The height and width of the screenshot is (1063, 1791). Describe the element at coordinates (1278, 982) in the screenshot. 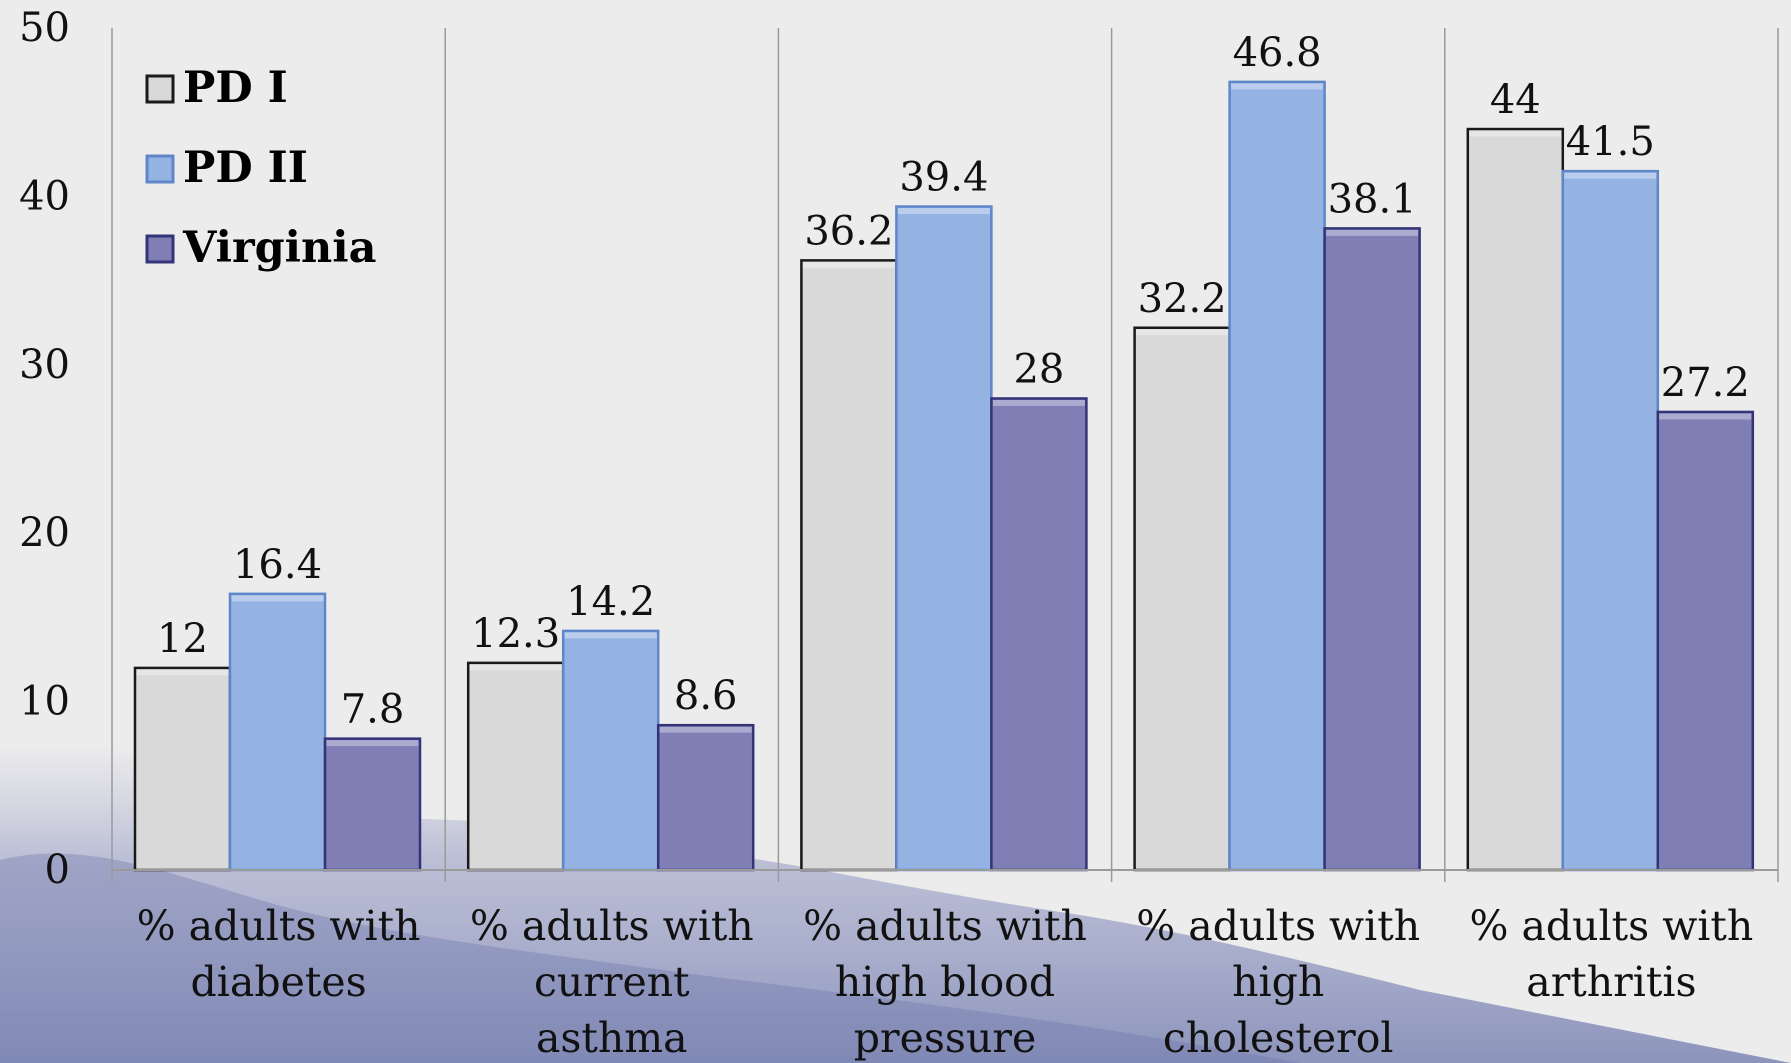

I see `category-label: high` at that location.